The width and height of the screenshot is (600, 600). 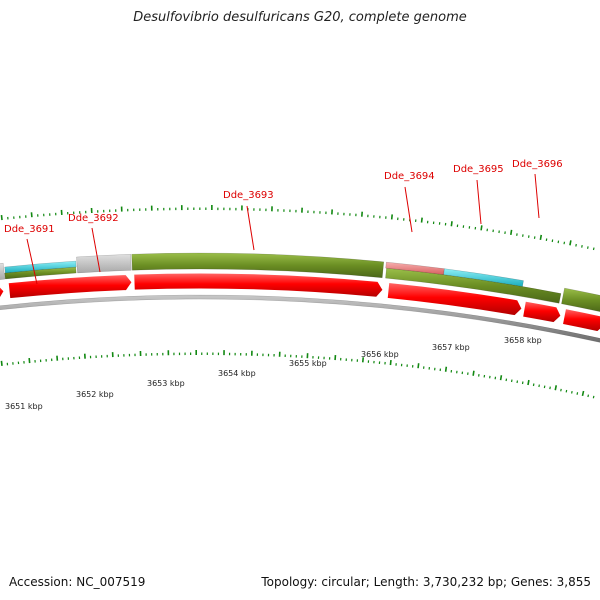 I want to click on kbp-label: 3653 kbp, so click(x=166, y=383).